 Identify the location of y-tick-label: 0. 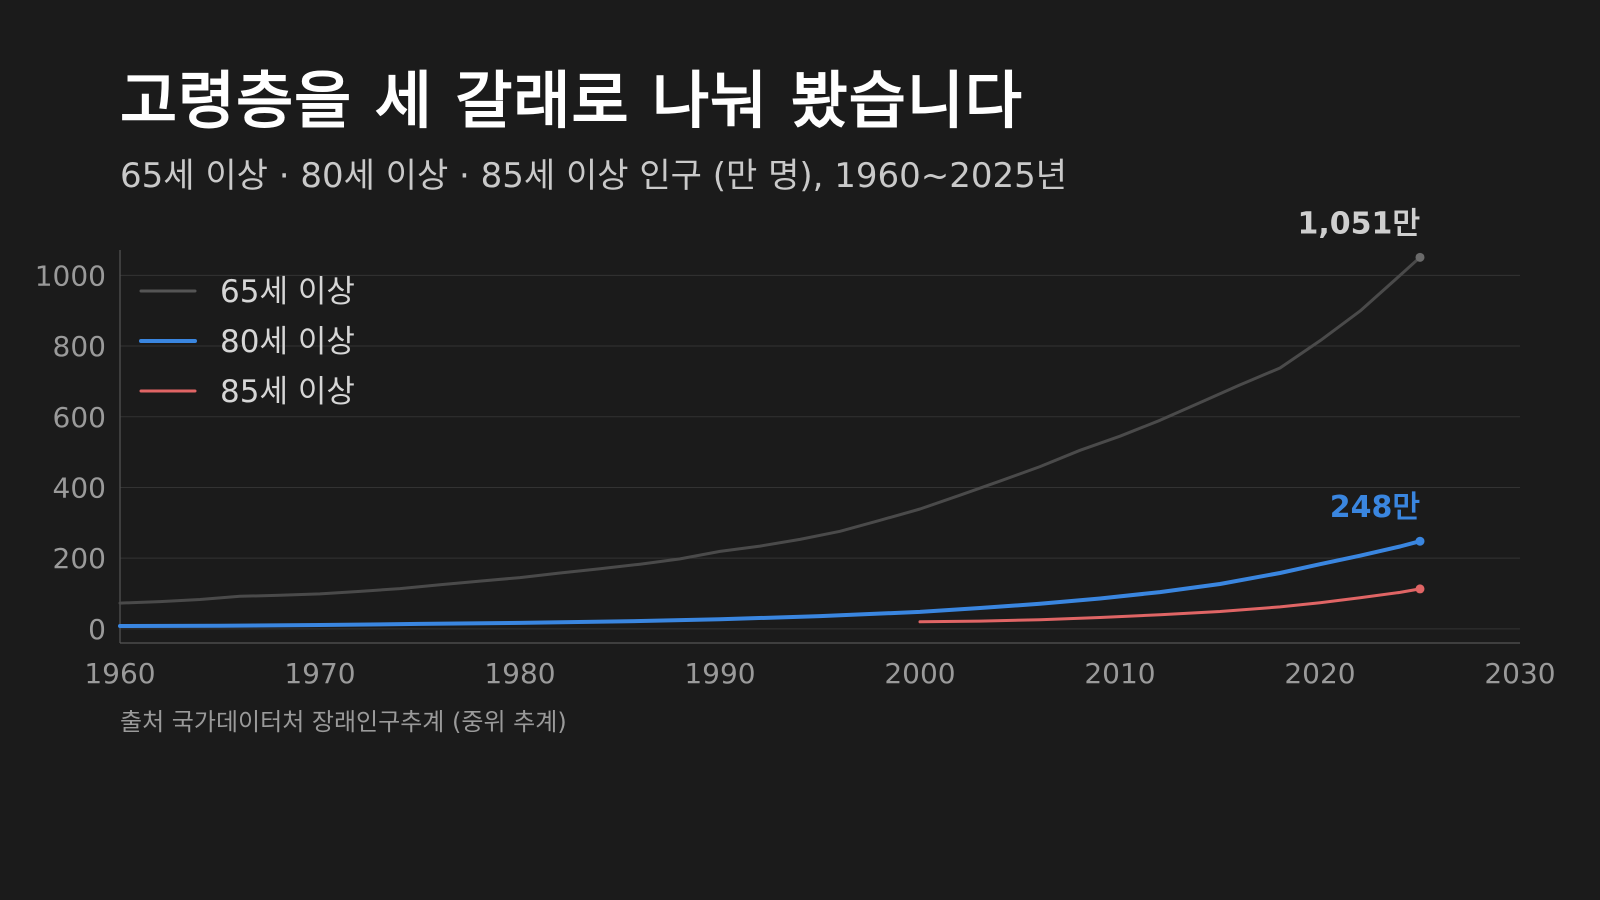
(97, 629).